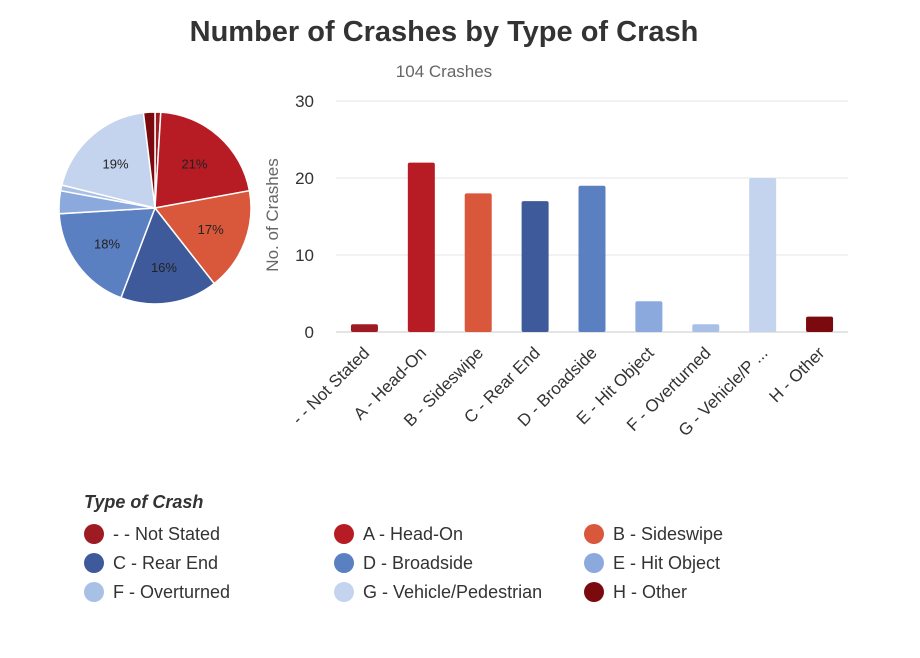 The width and height of the screenshot is (920, 658). I want to click on pie-chart: 21% 17% 16% 18% 19%, so click(155, 208).